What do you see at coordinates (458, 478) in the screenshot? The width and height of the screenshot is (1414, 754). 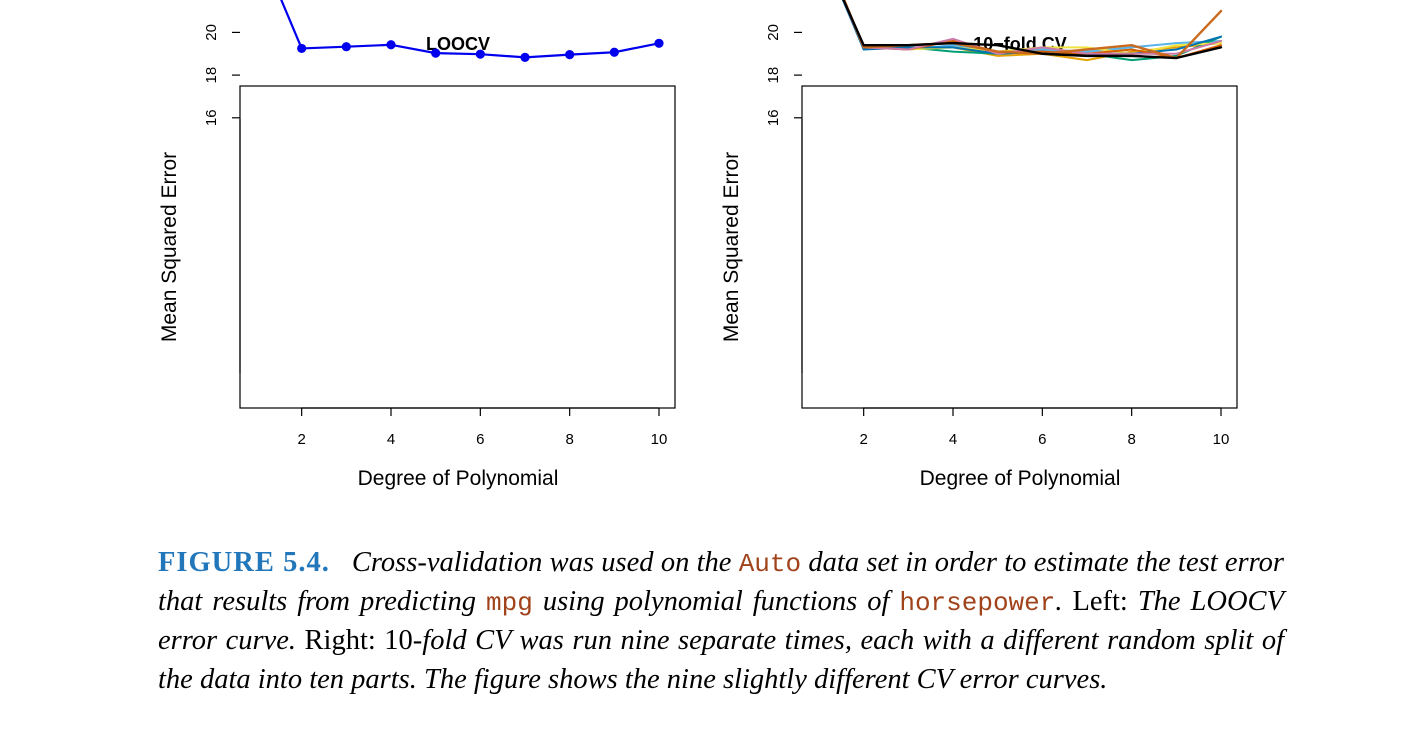 I see `loocv-x-label: Degree of Polynomial` at bounding box center [458, 478].